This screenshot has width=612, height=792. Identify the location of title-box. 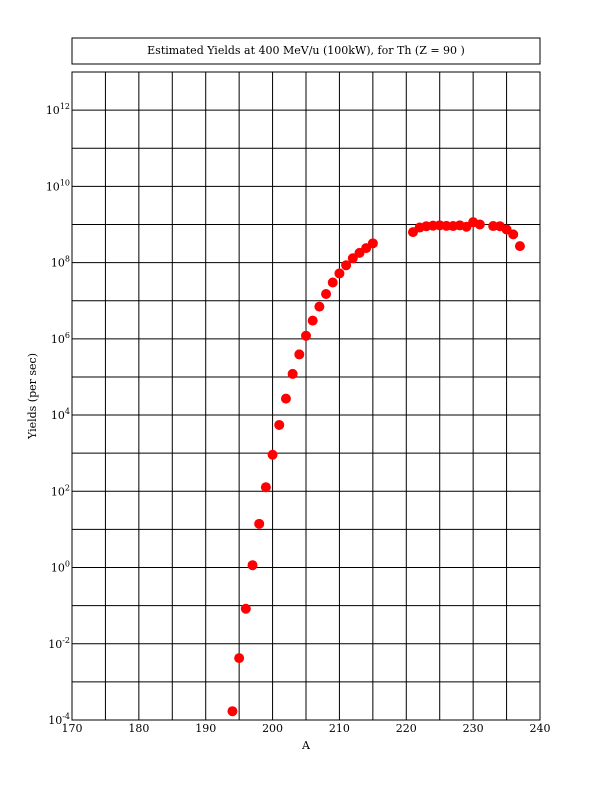
(306, 51).